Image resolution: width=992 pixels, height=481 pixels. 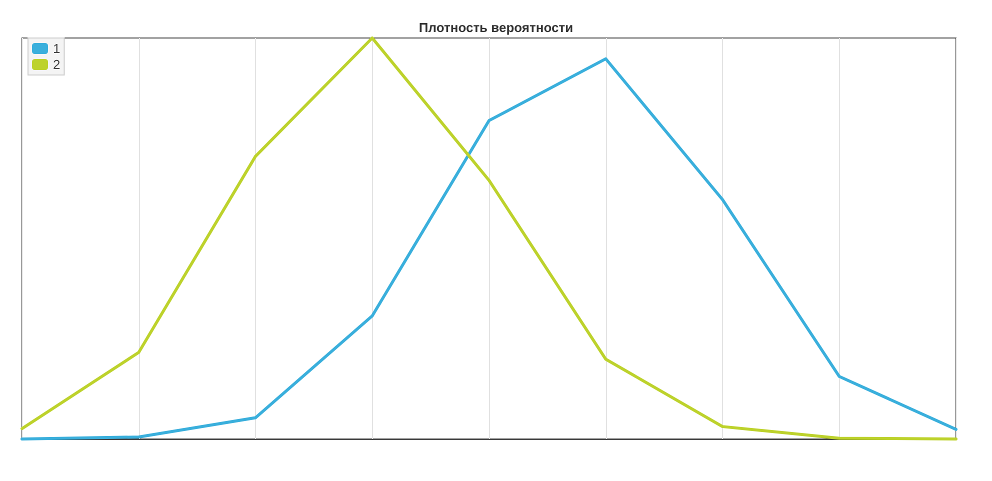 I want to click on legend-label: 1, so click(x=56, y=48).